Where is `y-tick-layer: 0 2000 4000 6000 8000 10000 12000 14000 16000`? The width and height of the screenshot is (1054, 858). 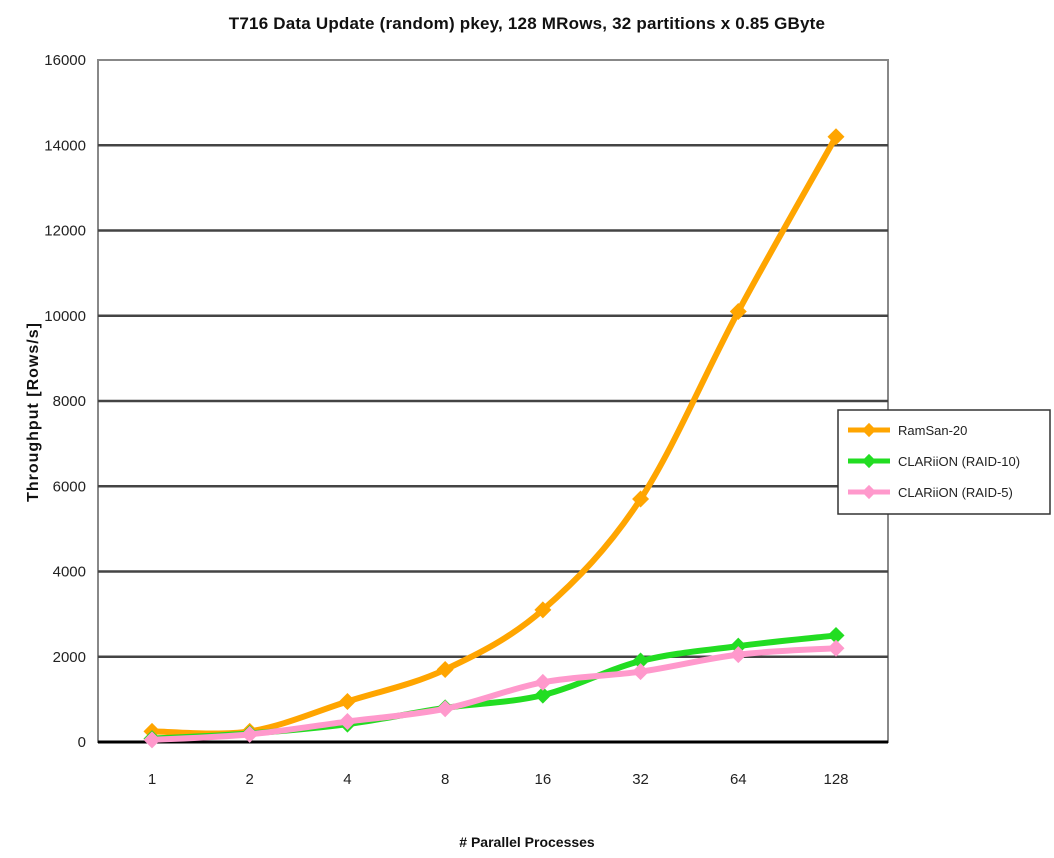
y-tick-layer: 0 2000 4000 6000 8000 10000 12000 14000 16000 is located at coordinates (65, 401).